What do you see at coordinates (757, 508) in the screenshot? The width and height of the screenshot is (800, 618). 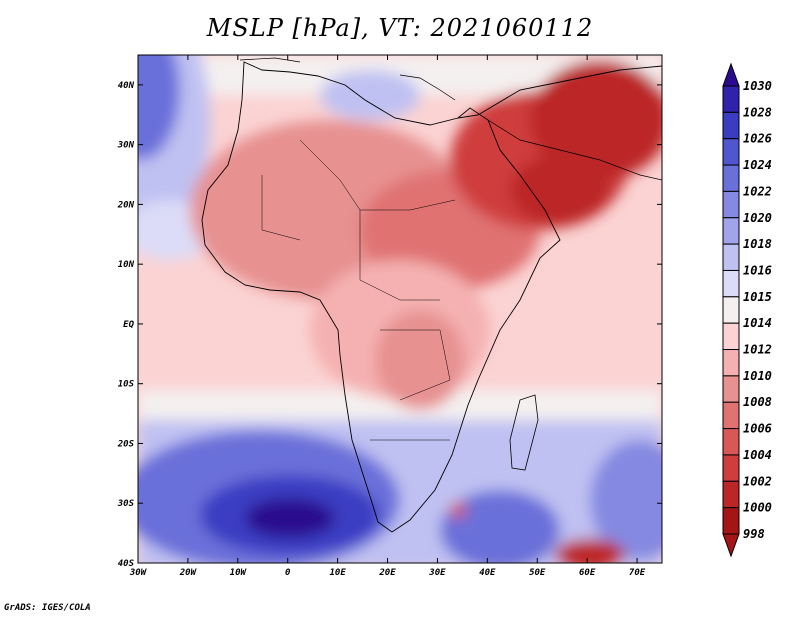 I see `colorbar-label: 1000` at bounding box center [757, 508].